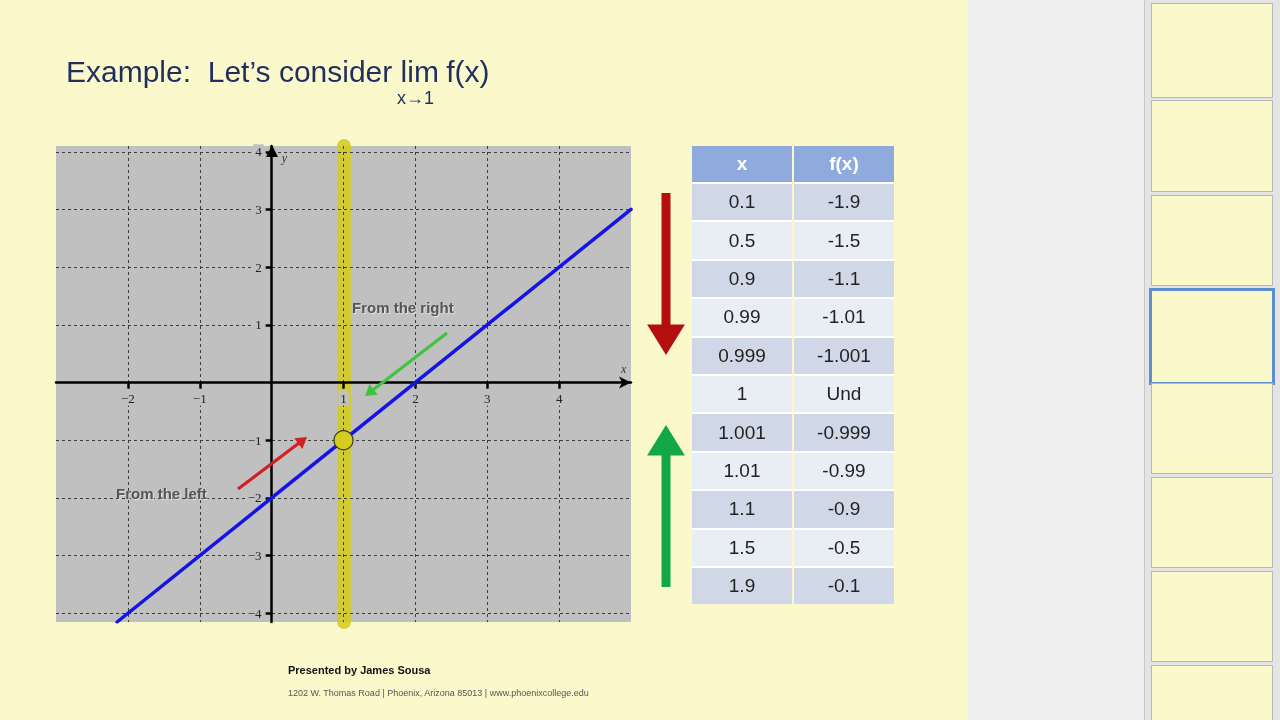 This screenshot has height=720, width=1280. Describe the element at coordinates (742, 546) in the screenshot. I see `category-label: 1.5` at that location.